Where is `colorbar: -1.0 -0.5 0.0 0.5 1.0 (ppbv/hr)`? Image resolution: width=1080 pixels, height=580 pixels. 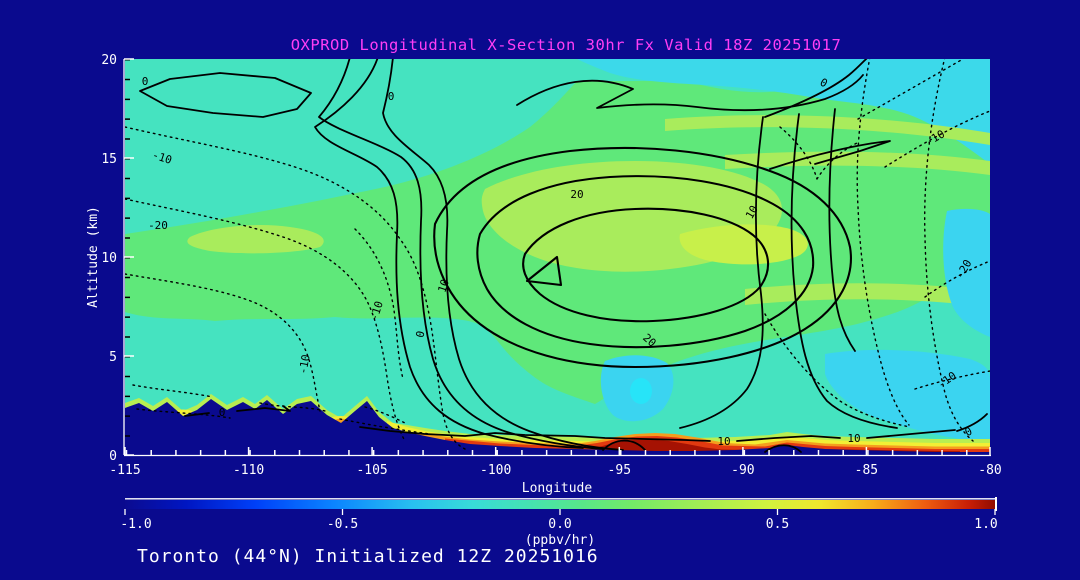
colorbar: -1.0 -0.5 0.0 0.5 1.0 (ppbv/hr) is located at coordinates (559, 522).